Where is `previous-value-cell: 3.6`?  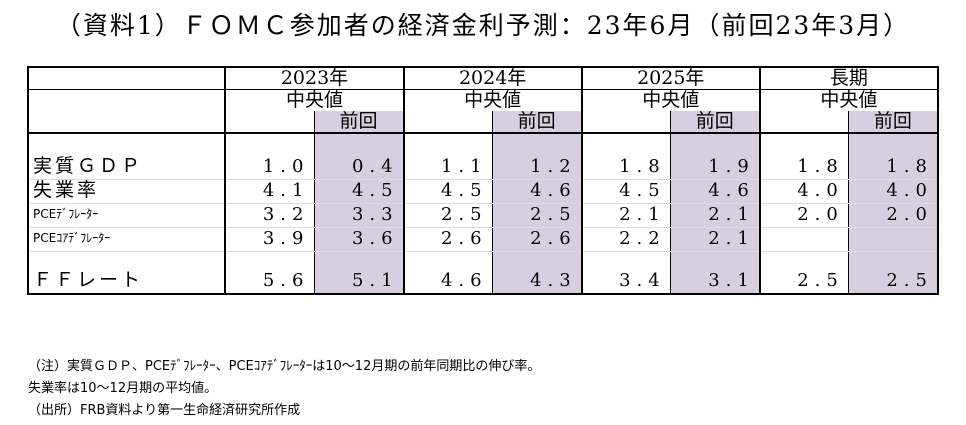 previous-value-cell: 3.6 is located at coordinates (358, 239).